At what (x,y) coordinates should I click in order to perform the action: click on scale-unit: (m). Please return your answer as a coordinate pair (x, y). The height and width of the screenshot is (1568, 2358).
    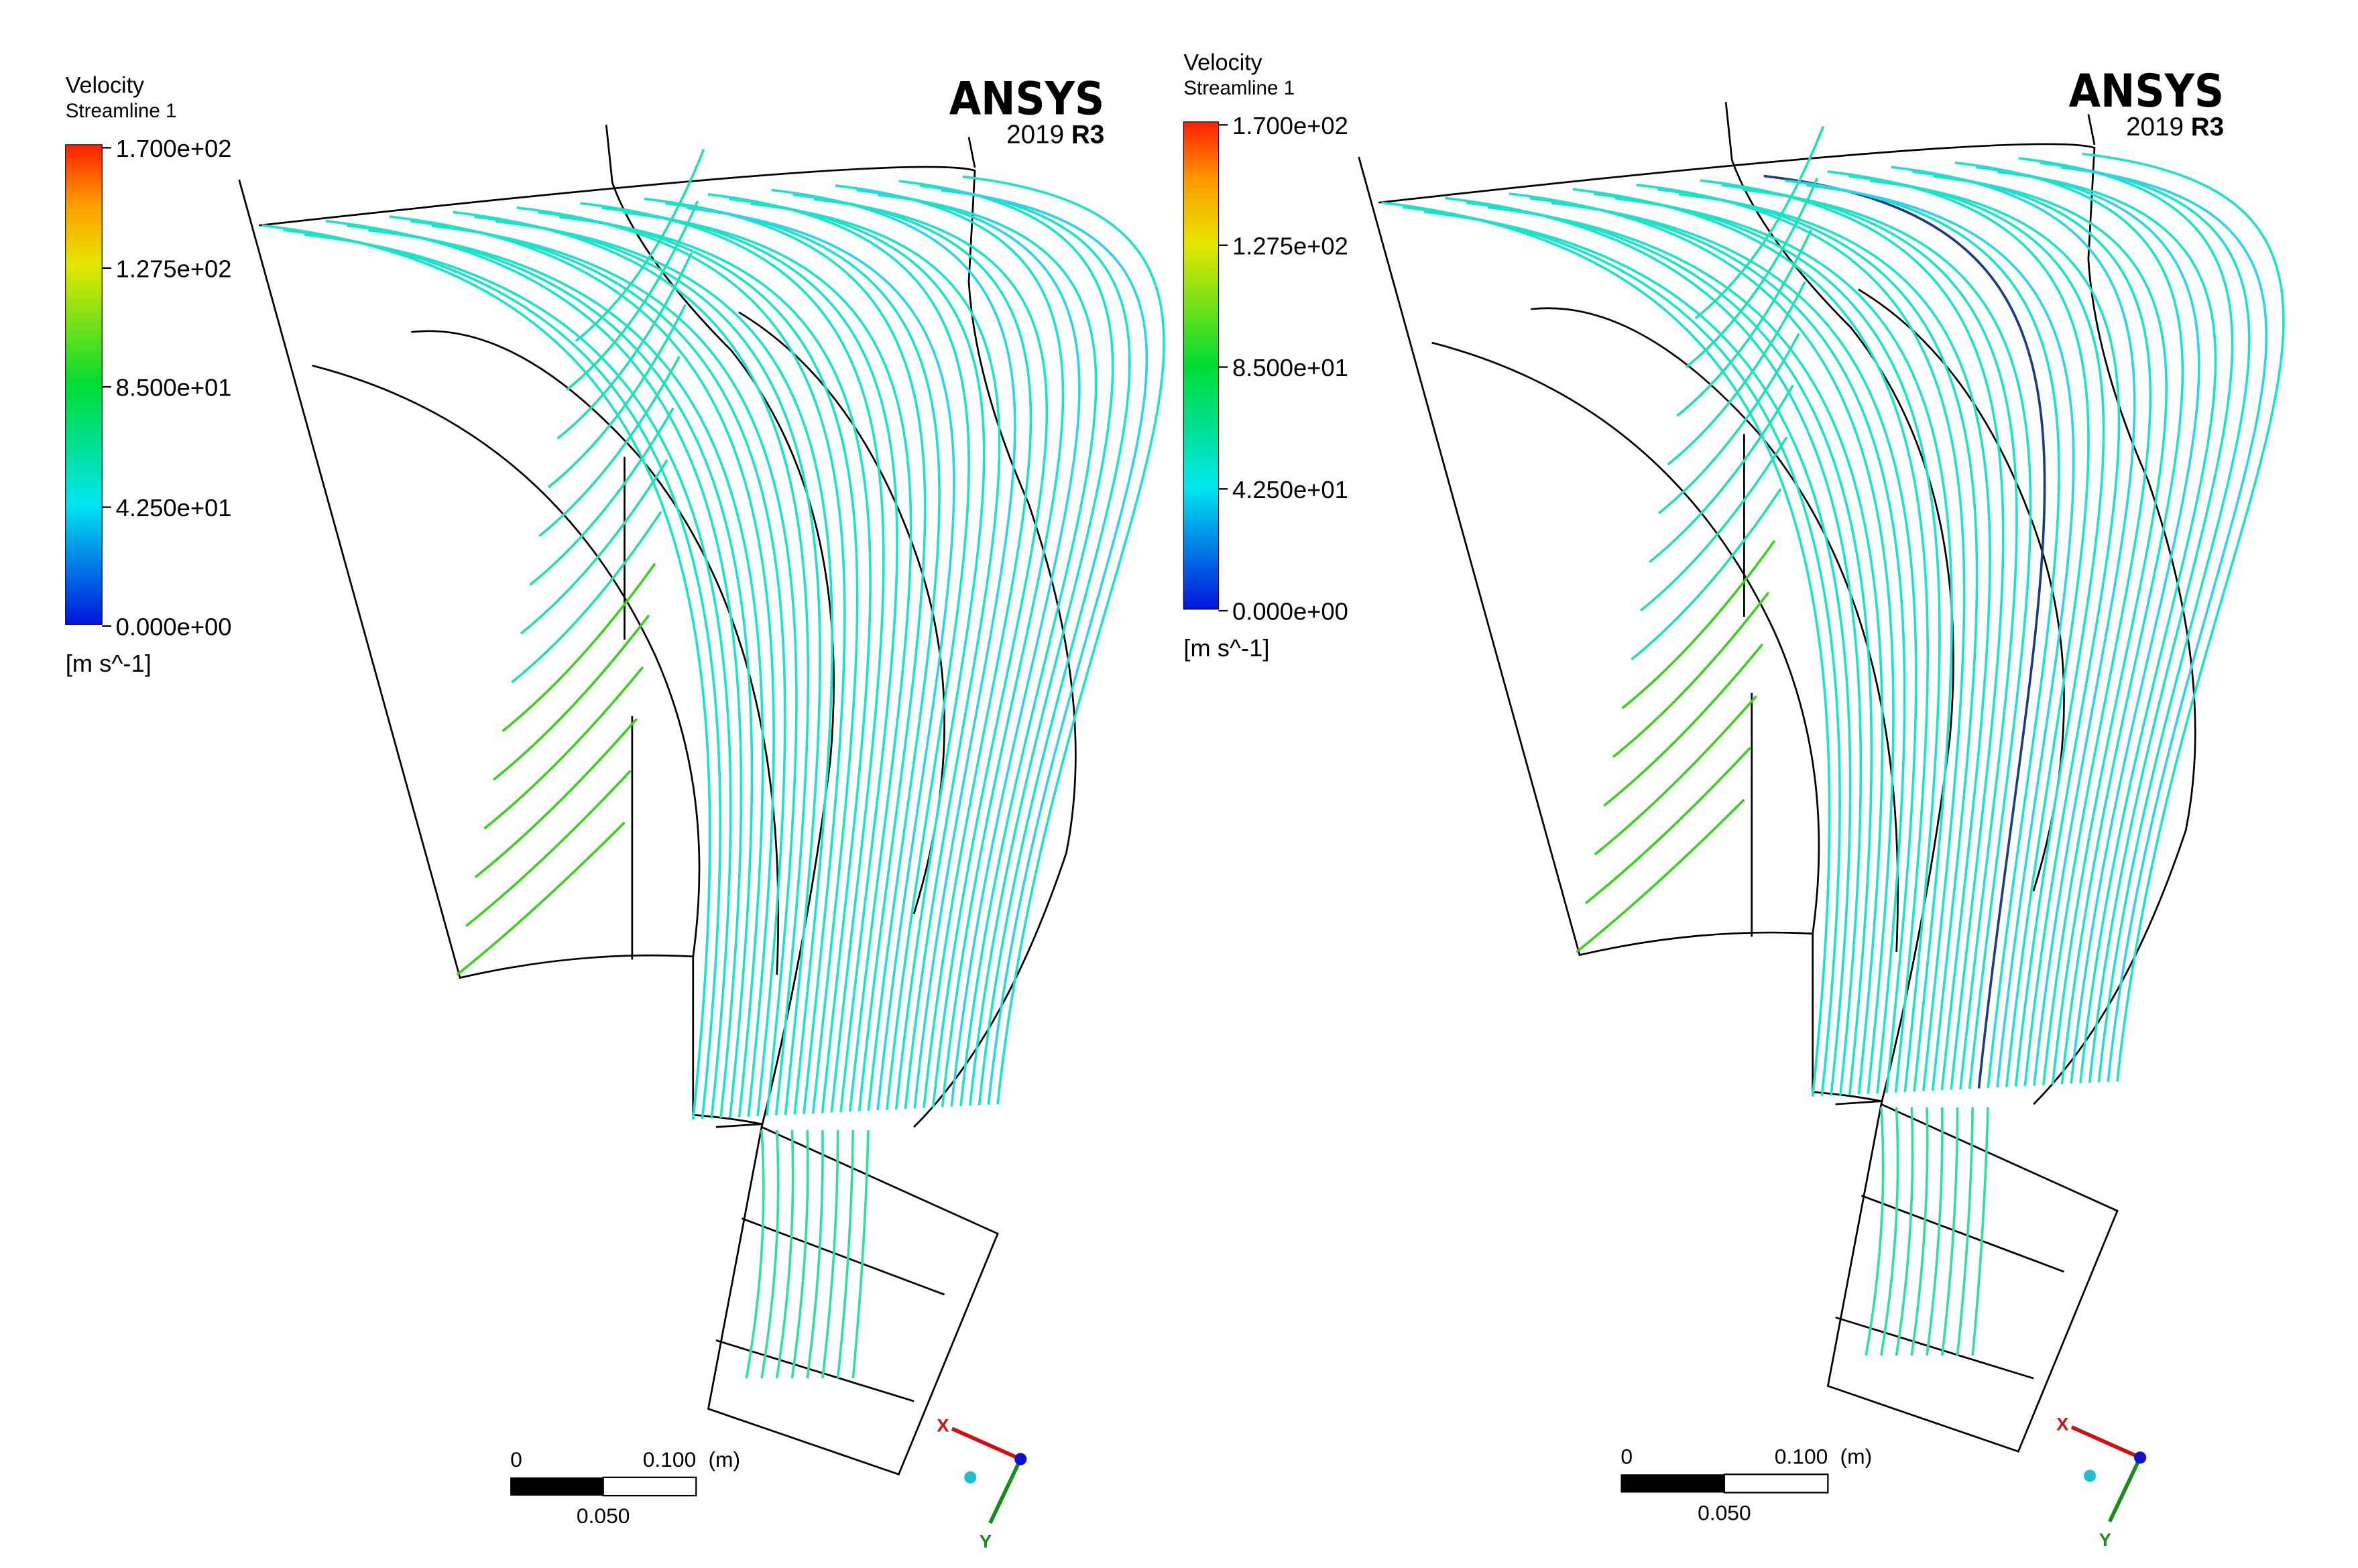
    Looking at the image, I should click on (724, 1459).